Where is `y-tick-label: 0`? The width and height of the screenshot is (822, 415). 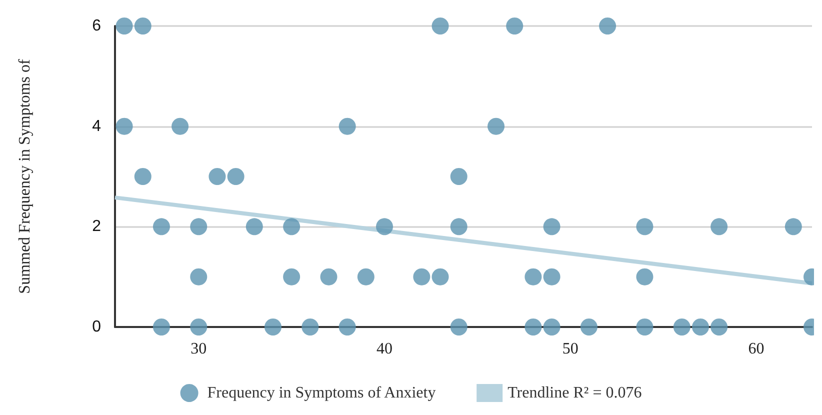
y-tick-label: 0 is located at coordinates (97, 327).